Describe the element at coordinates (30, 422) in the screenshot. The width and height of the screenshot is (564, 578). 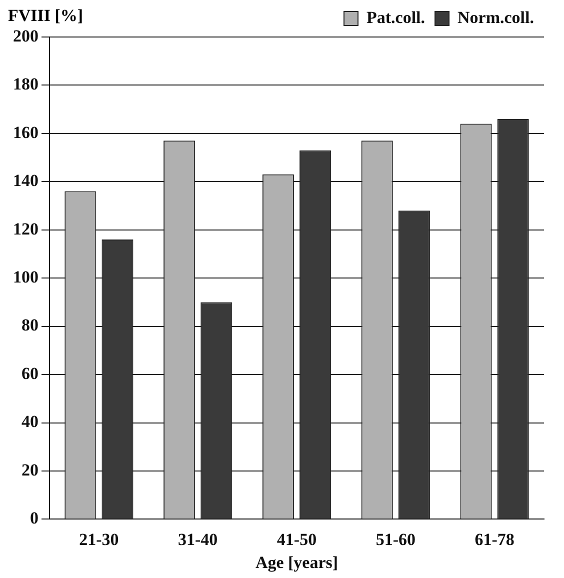
I see `y-tick-label: 40` at that location.